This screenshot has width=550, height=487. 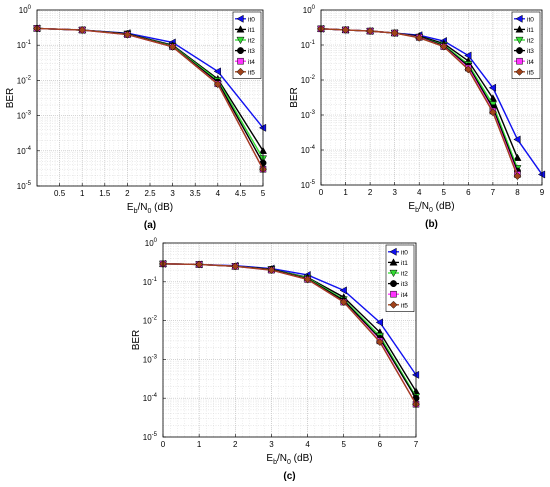 What do you see at coordinates (60, 193) in the screenshot?
I see `x-tick-label: 0.5` at bounding box center [60, 193].